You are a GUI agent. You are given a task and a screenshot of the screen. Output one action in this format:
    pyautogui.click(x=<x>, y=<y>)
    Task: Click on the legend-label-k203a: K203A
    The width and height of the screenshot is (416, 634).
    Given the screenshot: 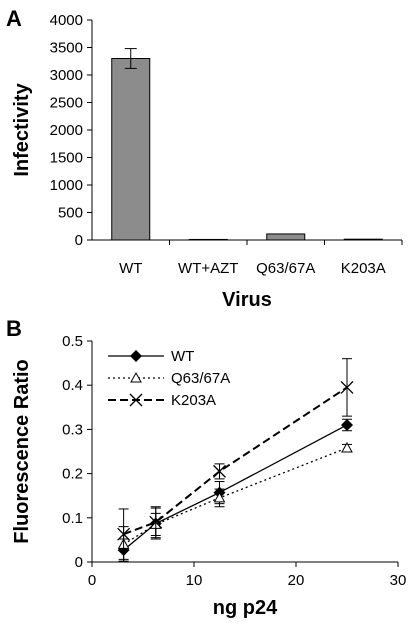 What is the action you would take?
    pyautogui.click(x=193, y=400)
    